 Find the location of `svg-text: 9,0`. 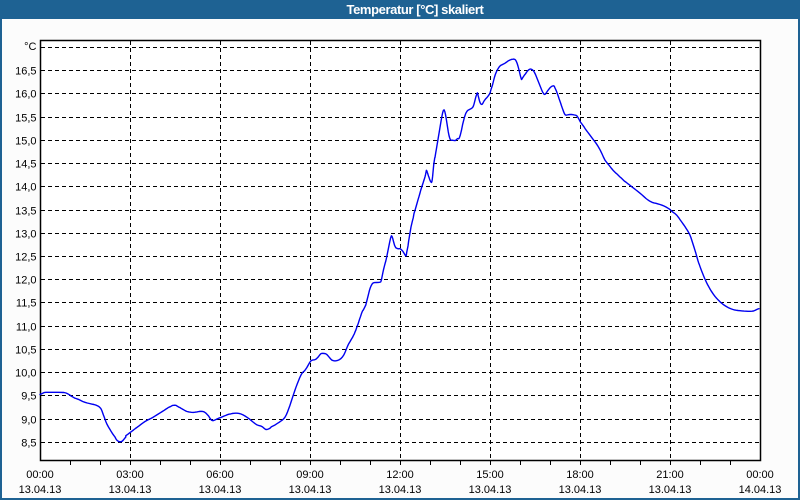

svg-text: 9,0 is located at coordinates (28, 421).